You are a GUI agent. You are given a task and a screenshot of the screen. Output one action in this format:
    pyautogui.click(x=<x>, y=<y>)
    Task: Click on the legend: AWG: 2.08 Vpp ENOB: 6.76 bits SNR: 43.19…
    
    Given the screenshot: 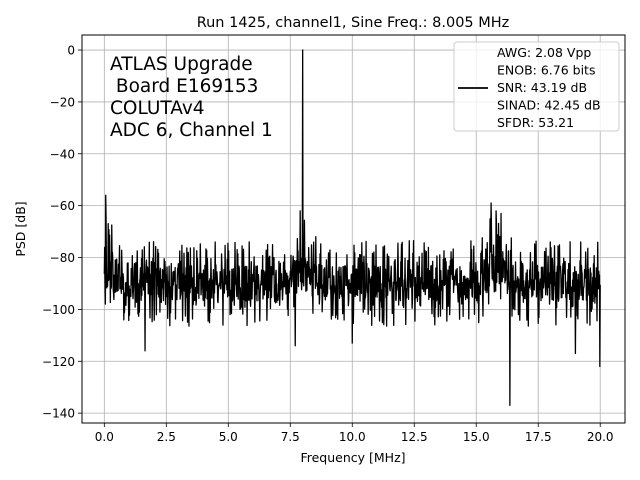 What is the action you would take?
    pyautogui.click(x=536, y=86)
    